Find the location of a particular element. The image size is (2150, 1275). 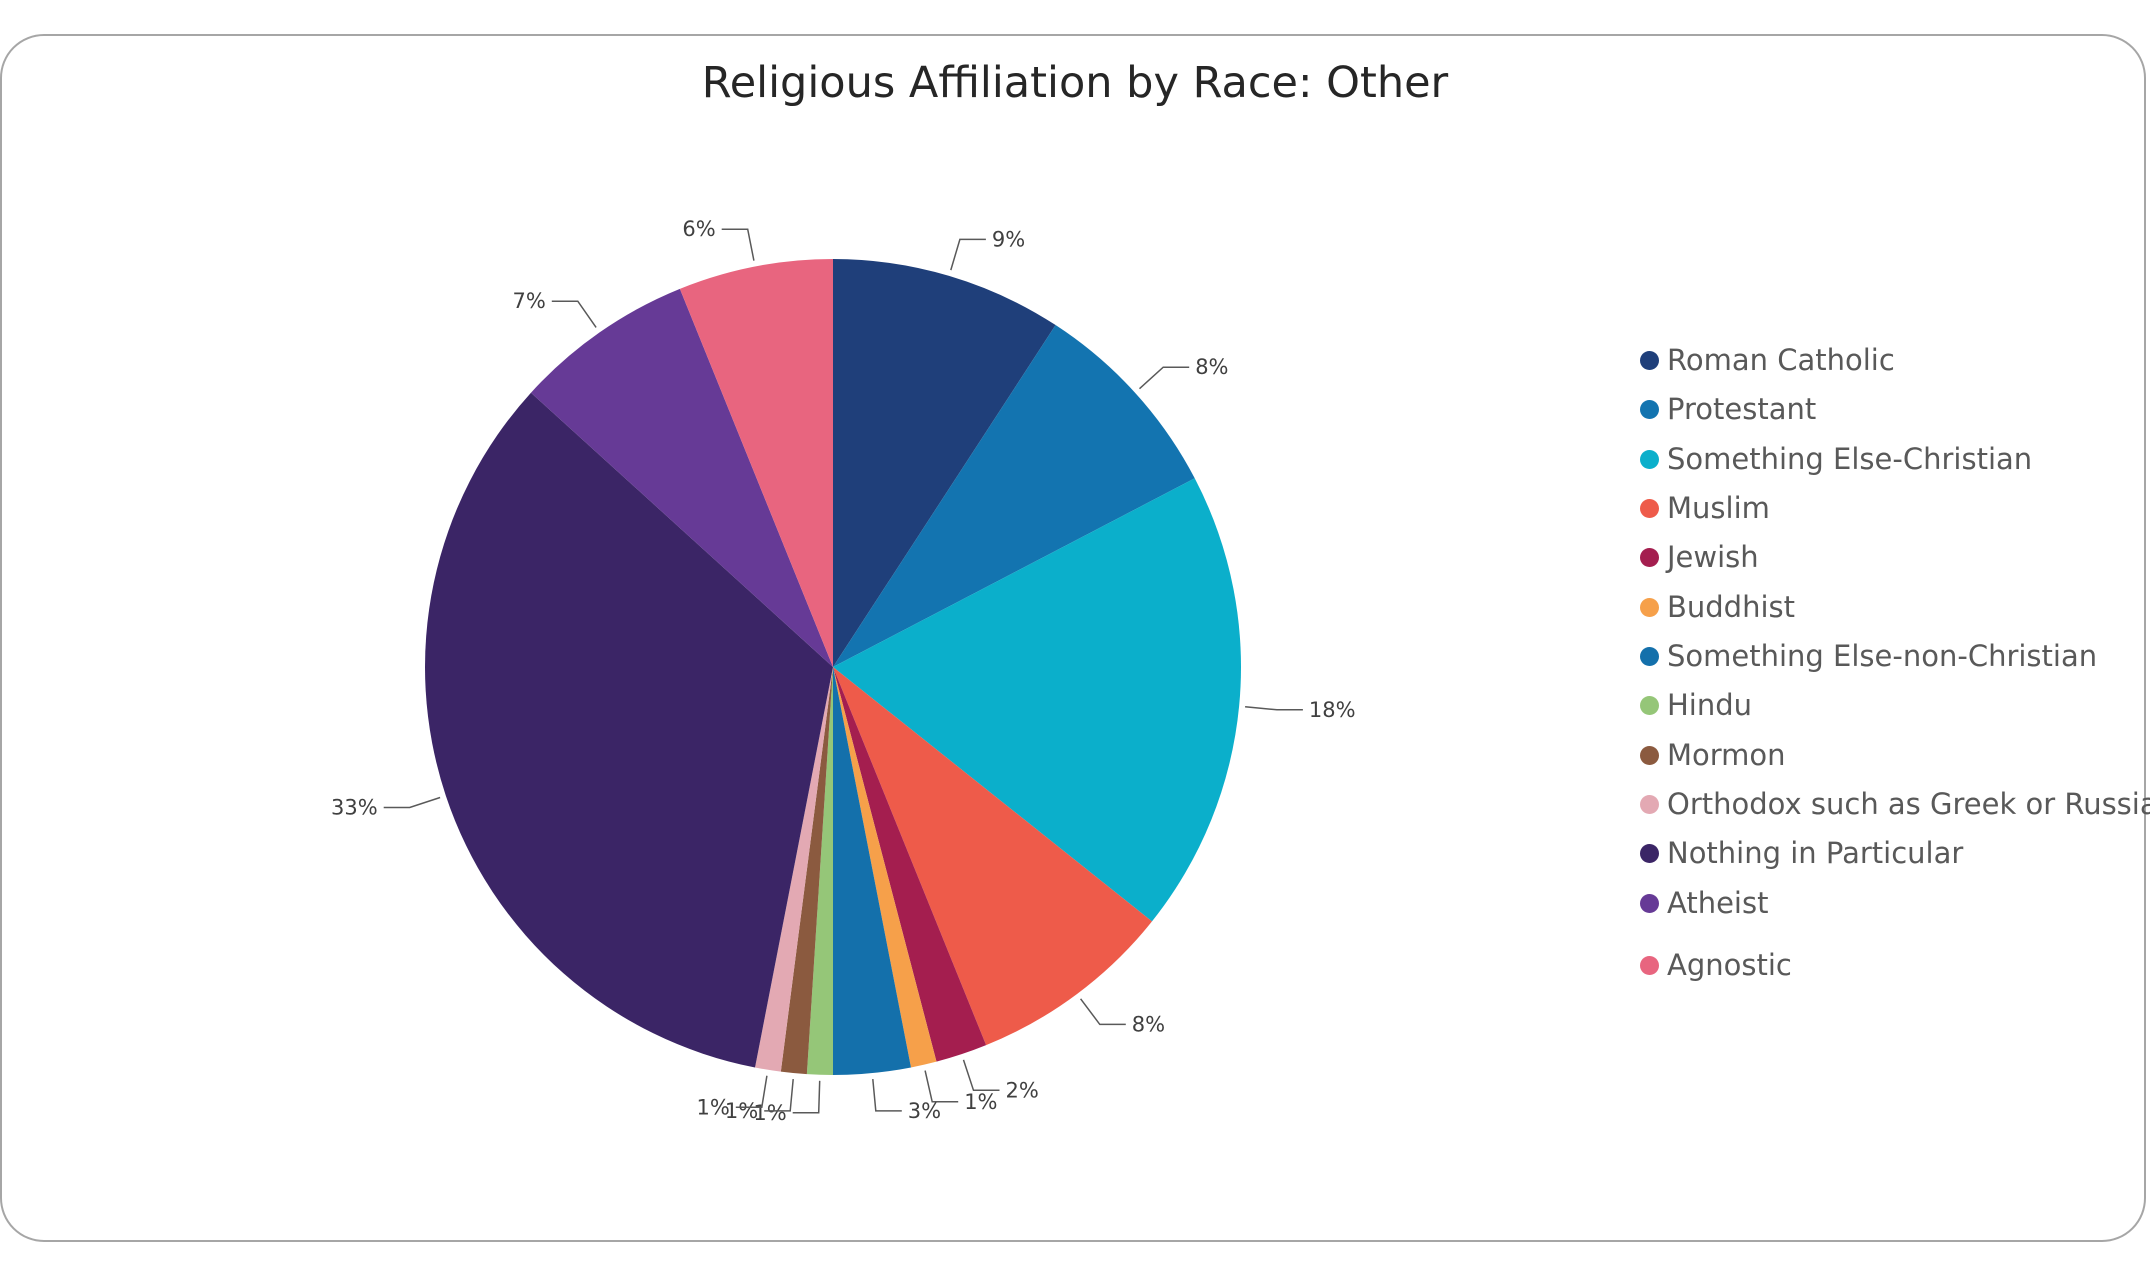

pie-slice-nothing-in-particular is located at coordinates (628, 730).